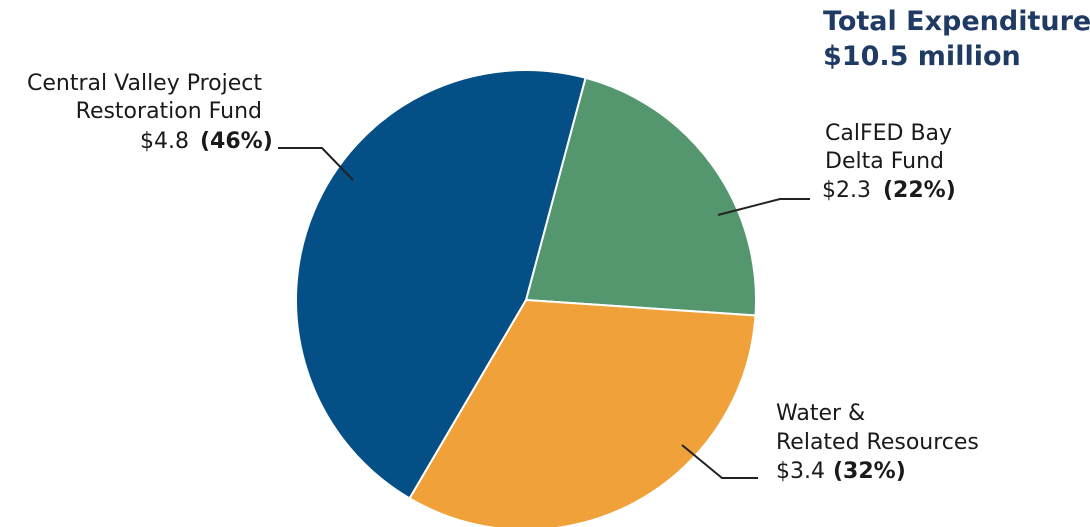  What do you see at coordinates (922, 56) in the screenshot?
I see `chart-subtitle: $10.5 million` at bounding box center [922, 56].